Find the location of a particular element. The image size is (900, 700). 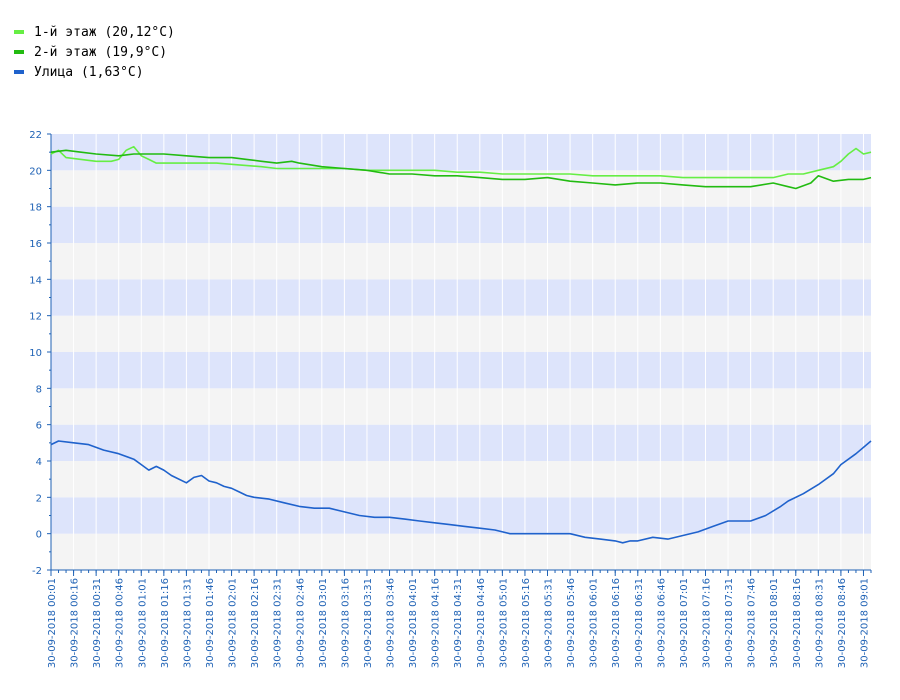

y-tick-label: 22 is located at coordinates (35, 135).